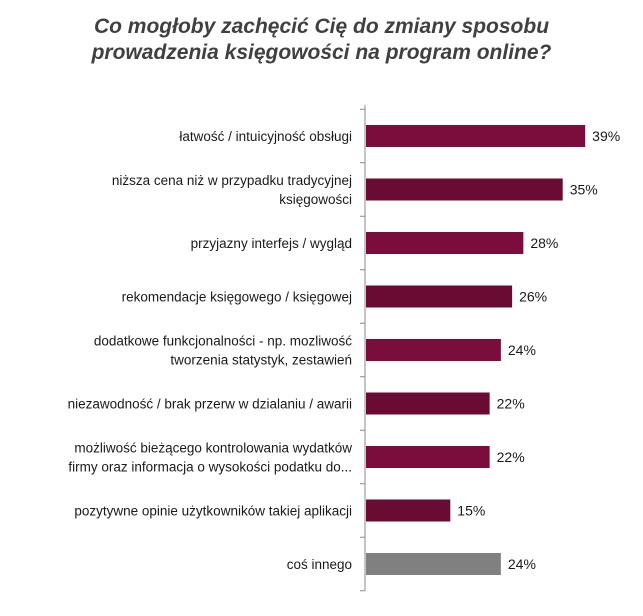 The image size is (643, 616). Describe the element at coordinates (533, 297) in the screenshot. I see `value-label-4: 26%` at that location.